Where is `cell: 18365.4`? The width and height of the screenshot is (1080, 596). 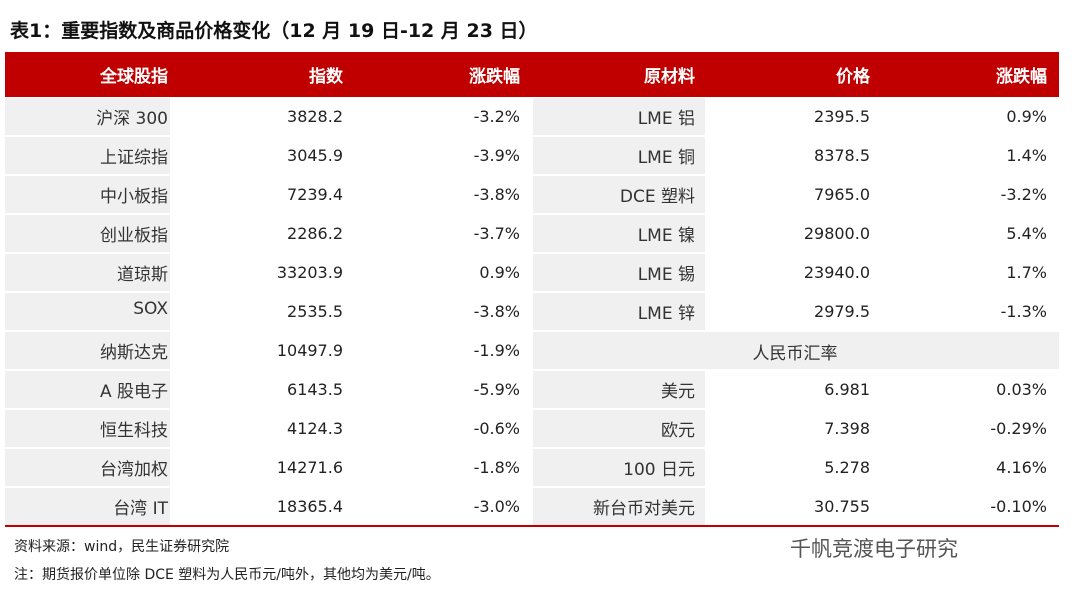 cell: 18365.4 is located at coordinates (309, 506).